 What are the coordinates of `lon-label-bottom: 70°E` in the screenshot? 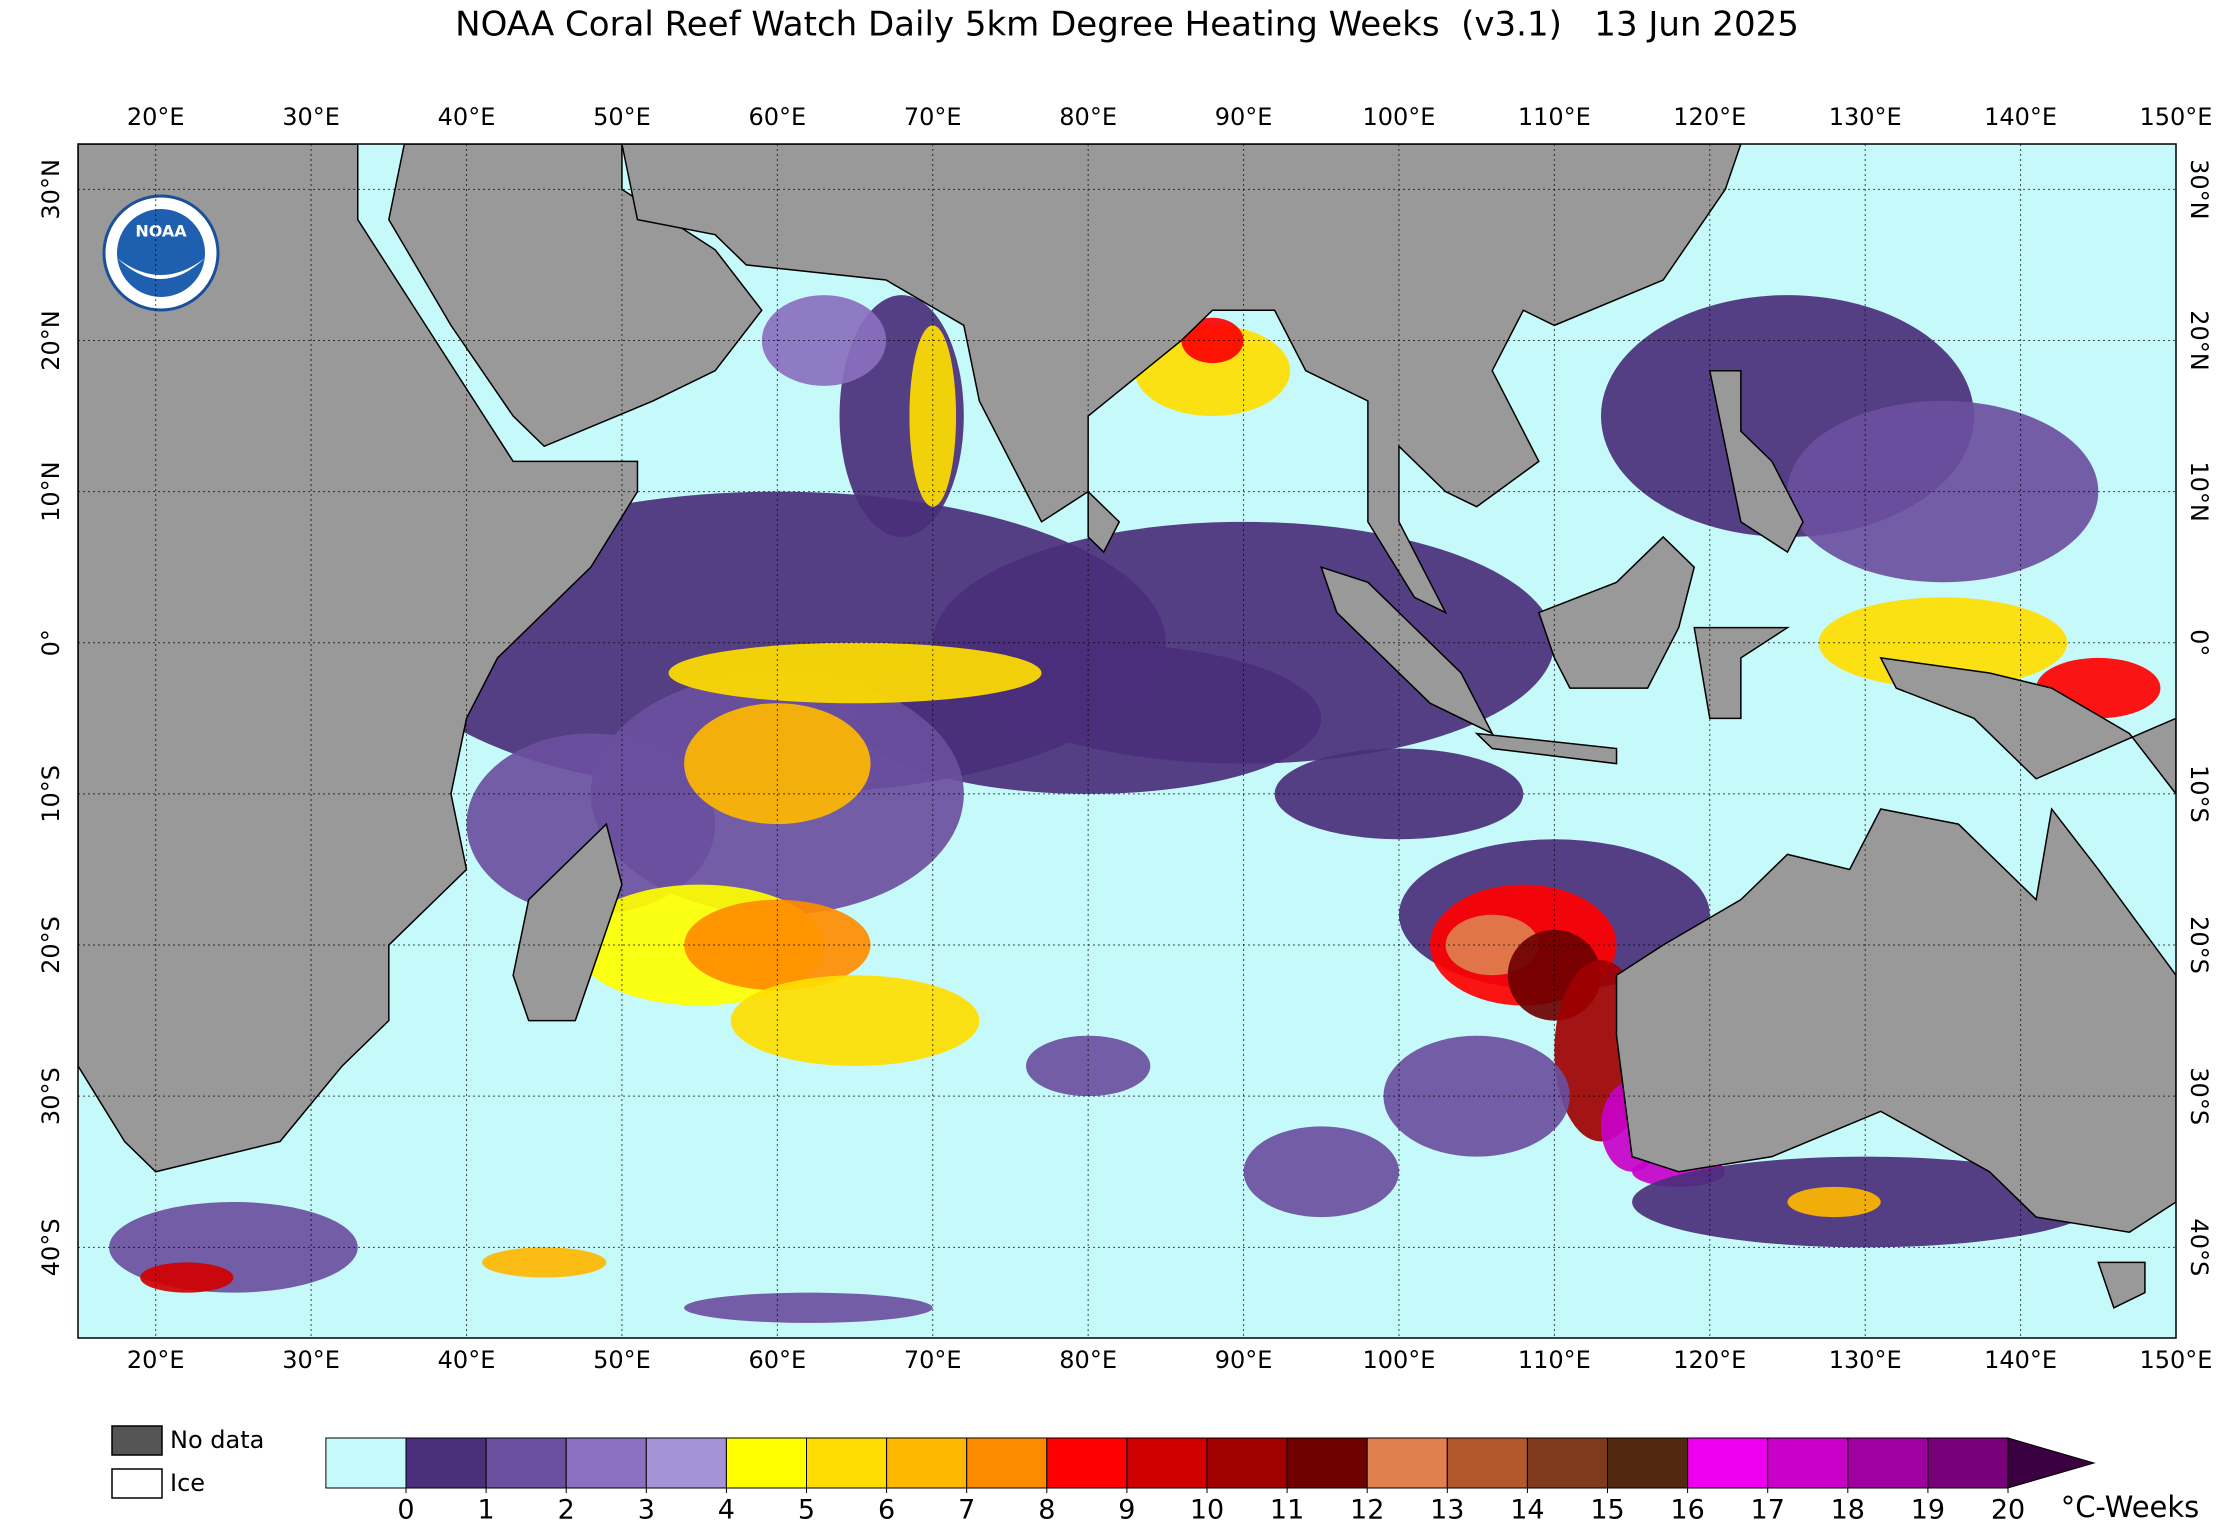 It's located at (933, 1360).